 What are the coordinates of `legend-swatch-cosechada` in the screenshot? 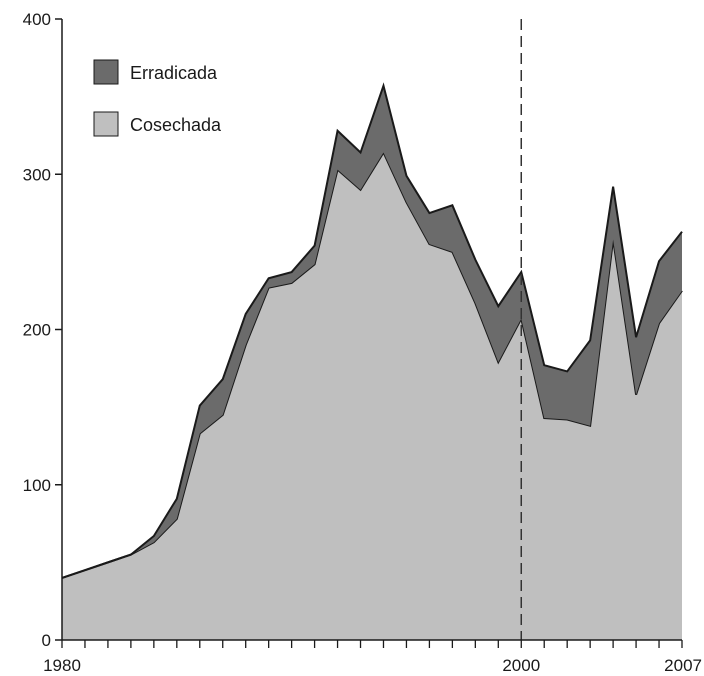 It's located at (106, 124).